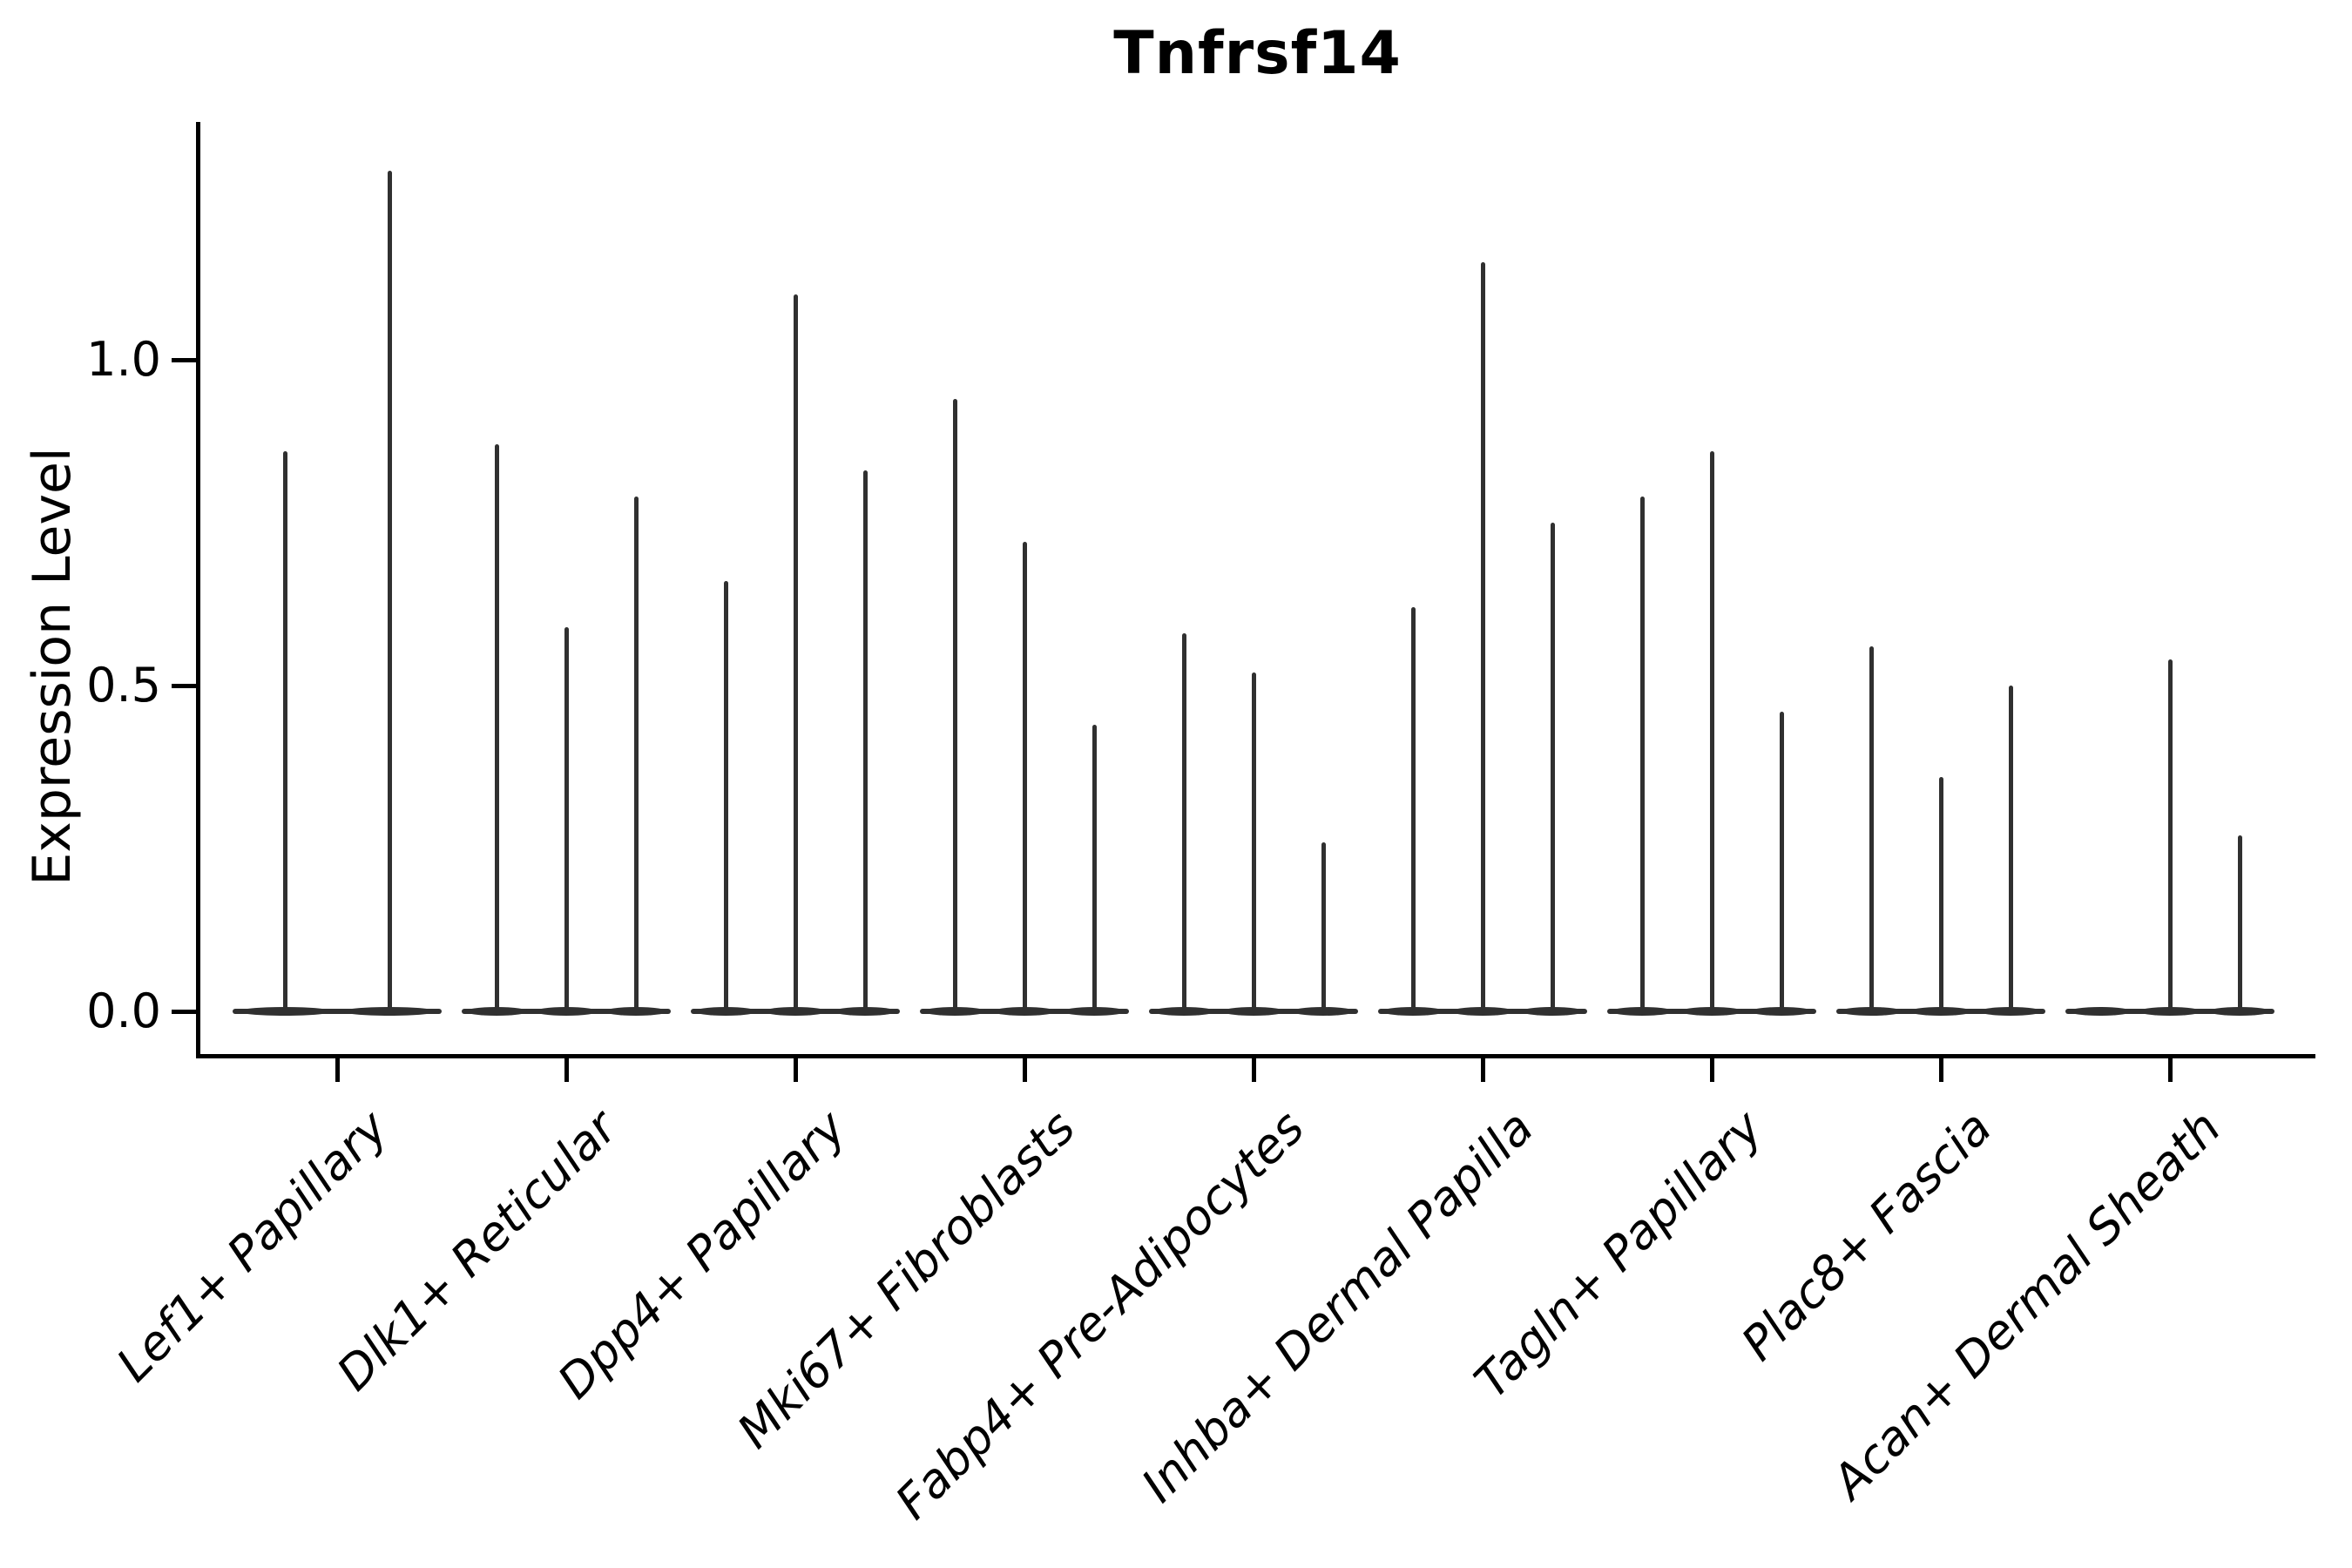 The image size is (2352, 1568). I want to click on x-axis-spine, so click(1255, 1056).